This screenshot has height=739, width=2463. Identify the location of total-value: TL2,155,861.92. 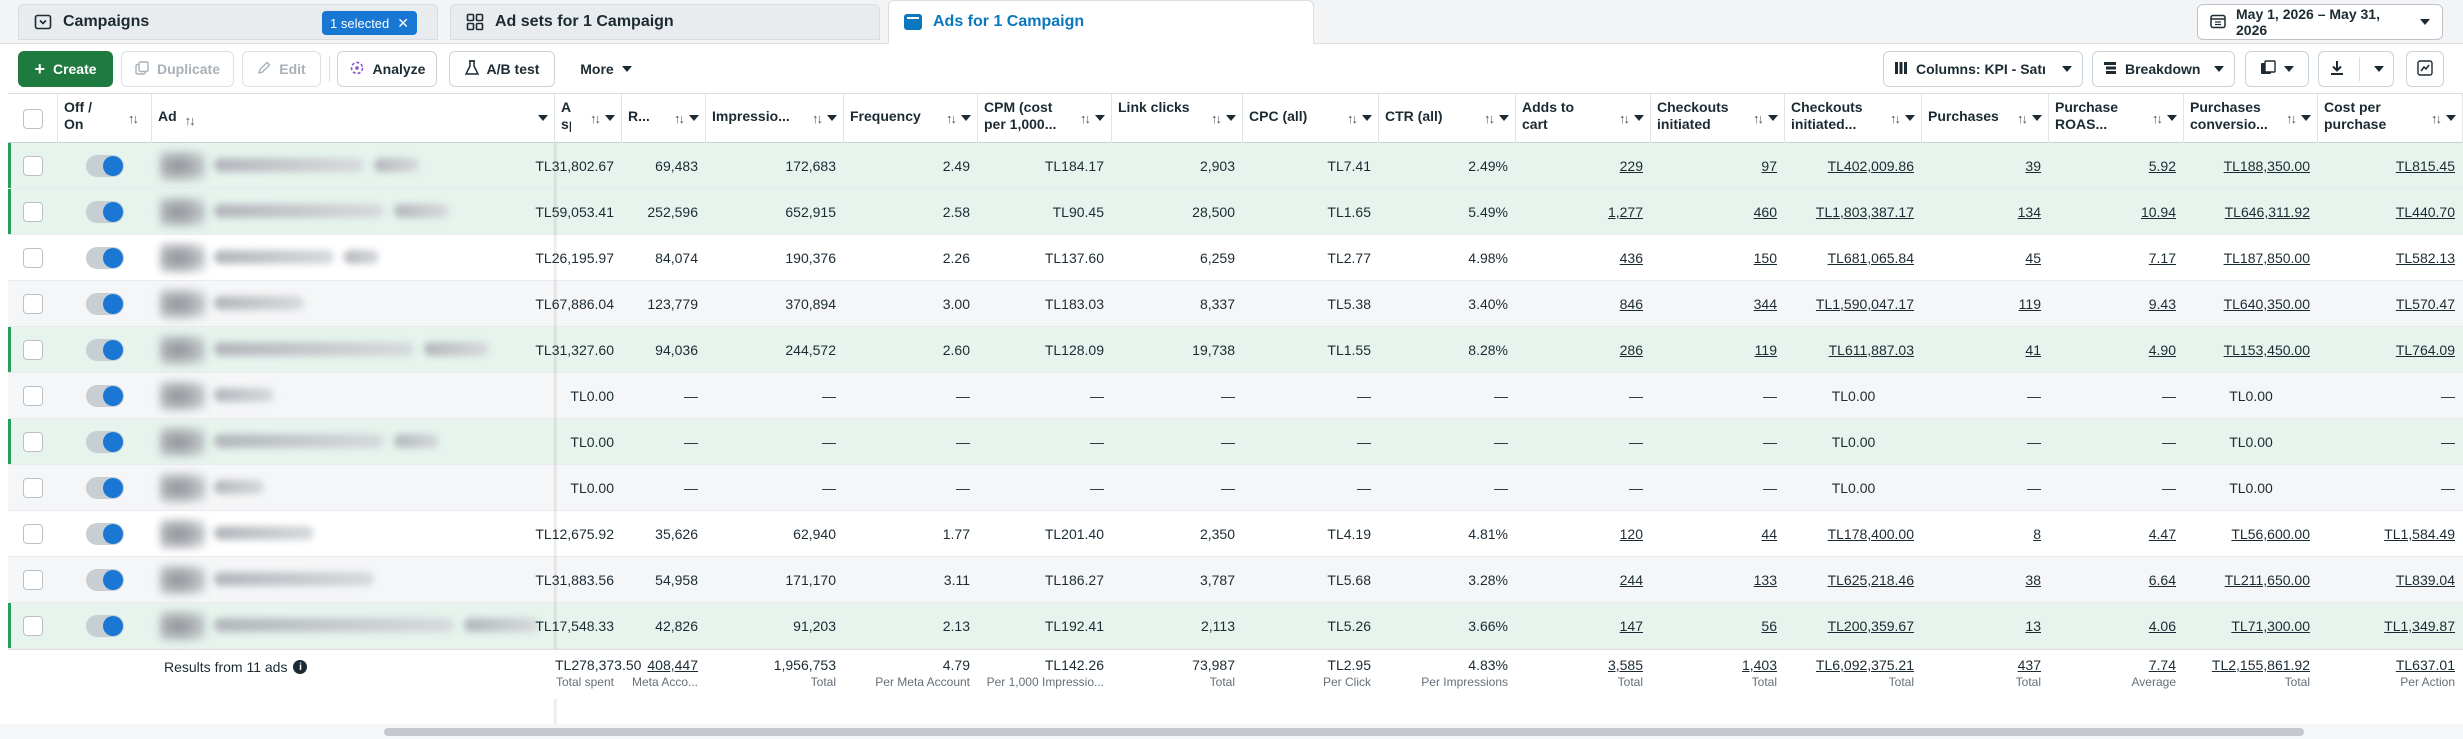
(2260, 665).